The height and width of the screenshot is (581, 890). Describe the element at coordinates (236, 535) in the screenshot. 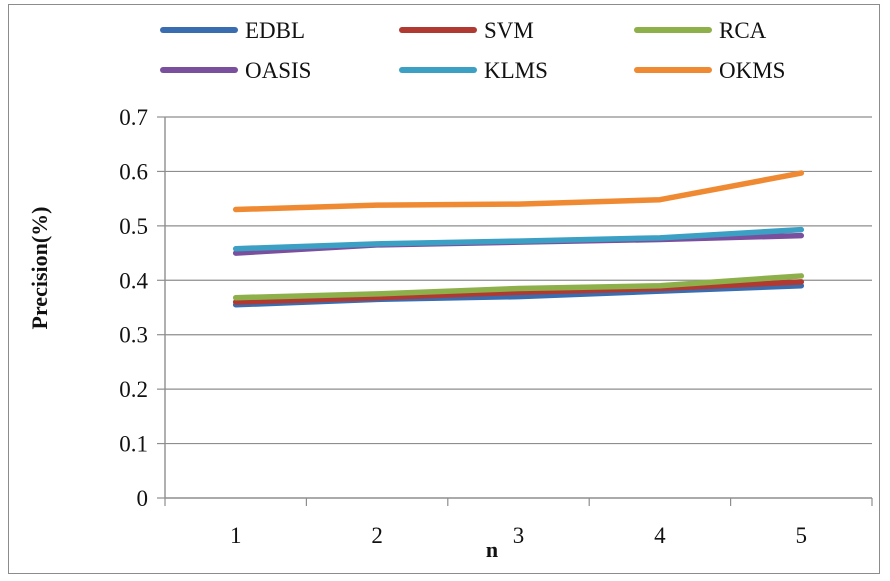

I see `x-tick-label: 1` at that location.